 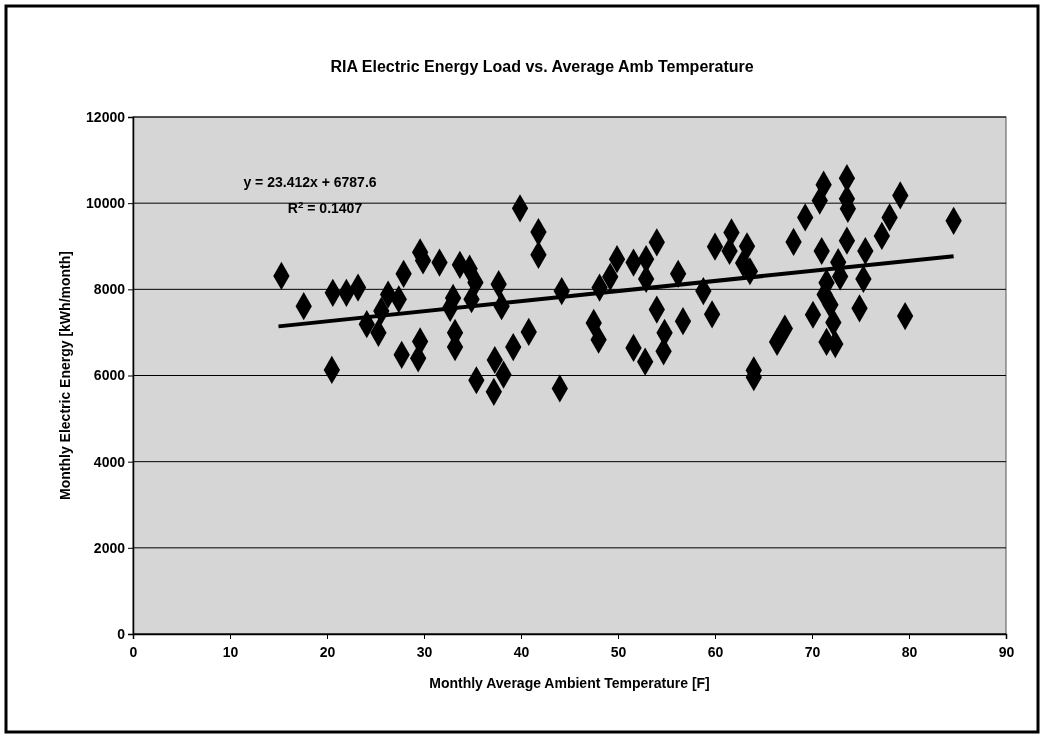 What do you see at coordinates (121, 633) in the screenshot?
I see `y-tick-label: 0` at bounding box center [121, 633].